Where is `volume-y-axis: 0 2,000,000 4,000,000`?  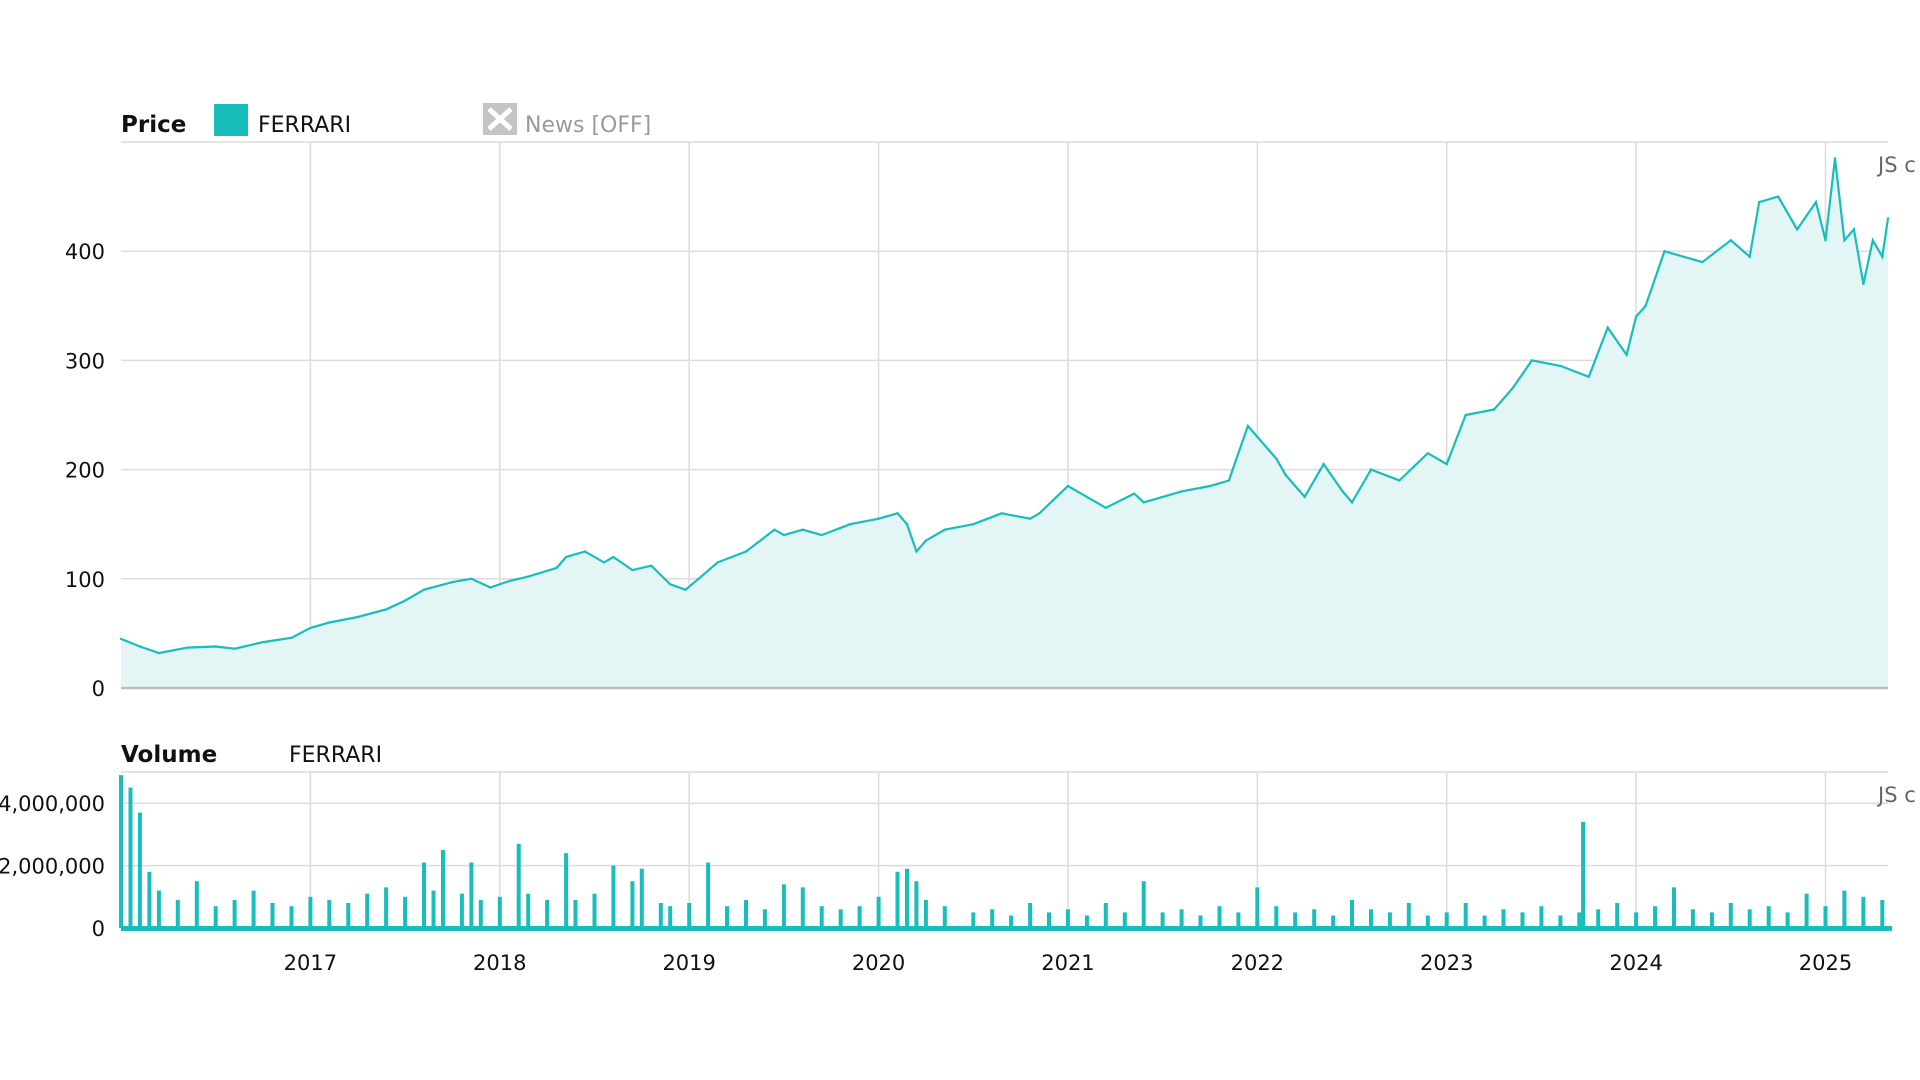
volume-y-axis: 0 2,000,000 4,000,000 is located at coordinates (52, 866).